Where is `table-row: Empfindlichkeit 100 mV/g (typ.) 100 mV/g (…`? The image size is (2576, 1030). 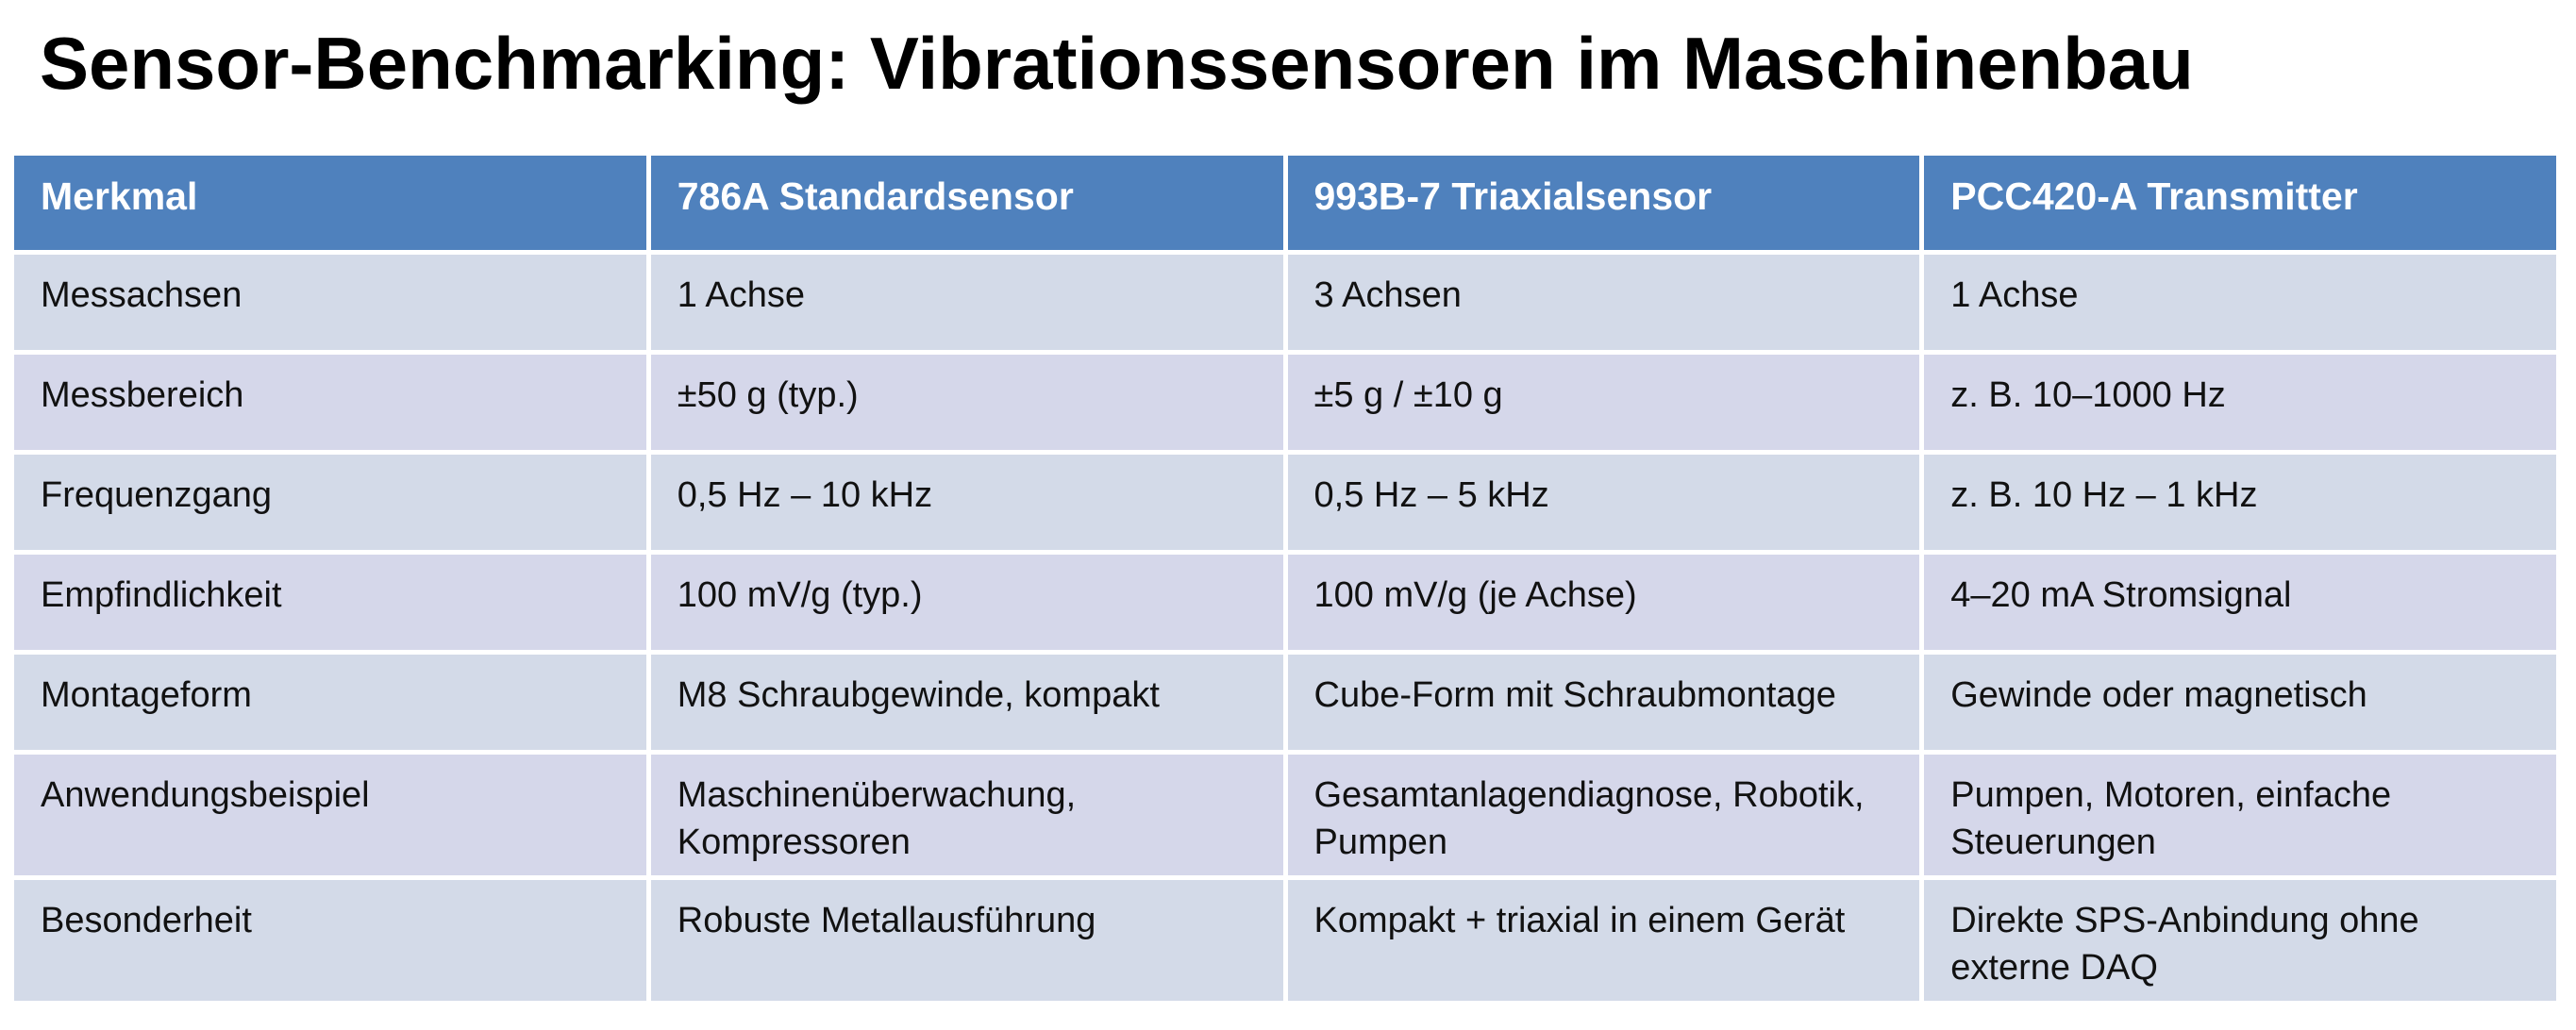
table-row: Empfindlichkeit 100 mV/g (typ.) 100 mV/g (… is located at coordinates (1285, 602).